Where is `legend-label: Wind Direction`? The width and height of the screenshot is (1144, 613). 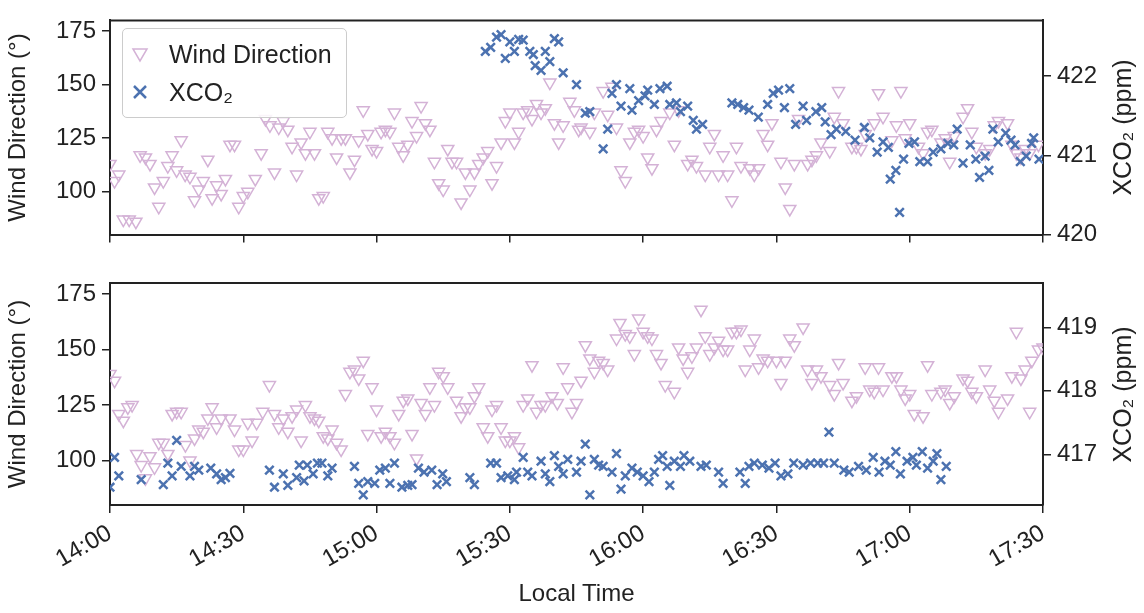
legend-label: Wind Direction is located at coordinates (250, 55).